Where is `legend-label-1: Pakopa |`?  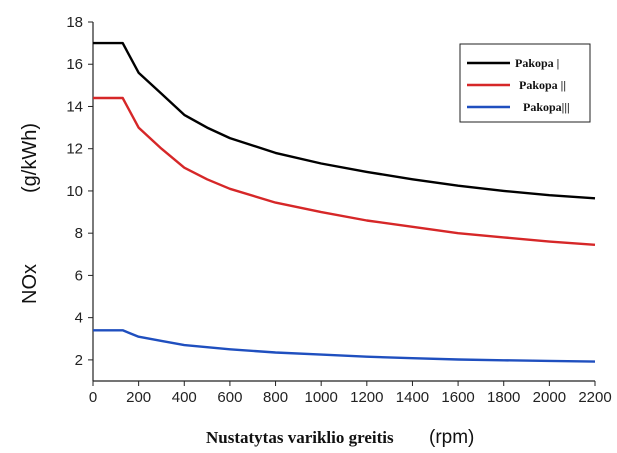
legend-label-1: Pakopa | is located at coordinates (537, 63).